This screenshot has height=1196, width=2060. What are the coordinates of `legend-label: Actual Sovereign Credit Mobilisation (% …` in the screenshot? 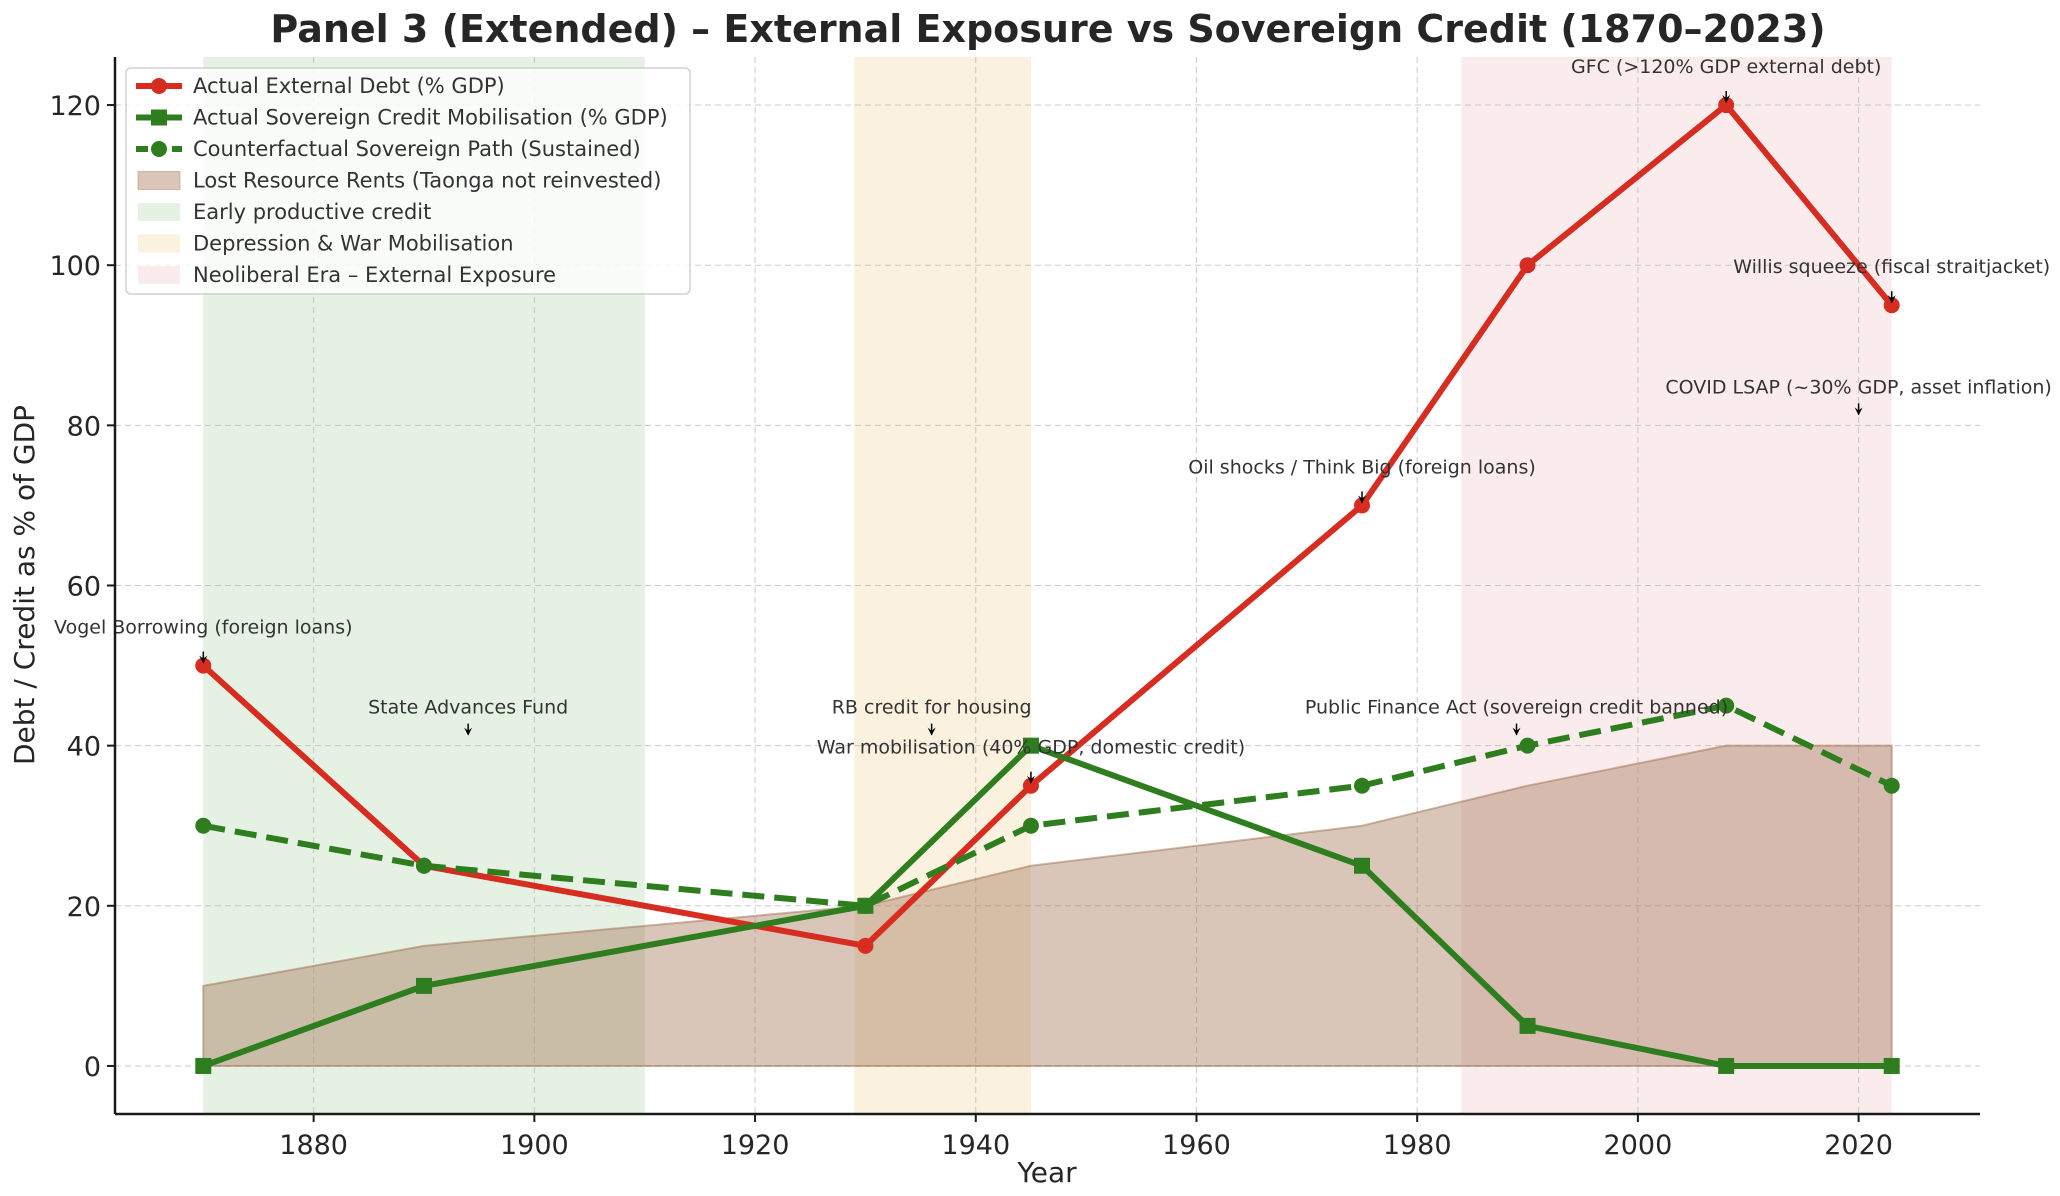 It's located at (430, 118).